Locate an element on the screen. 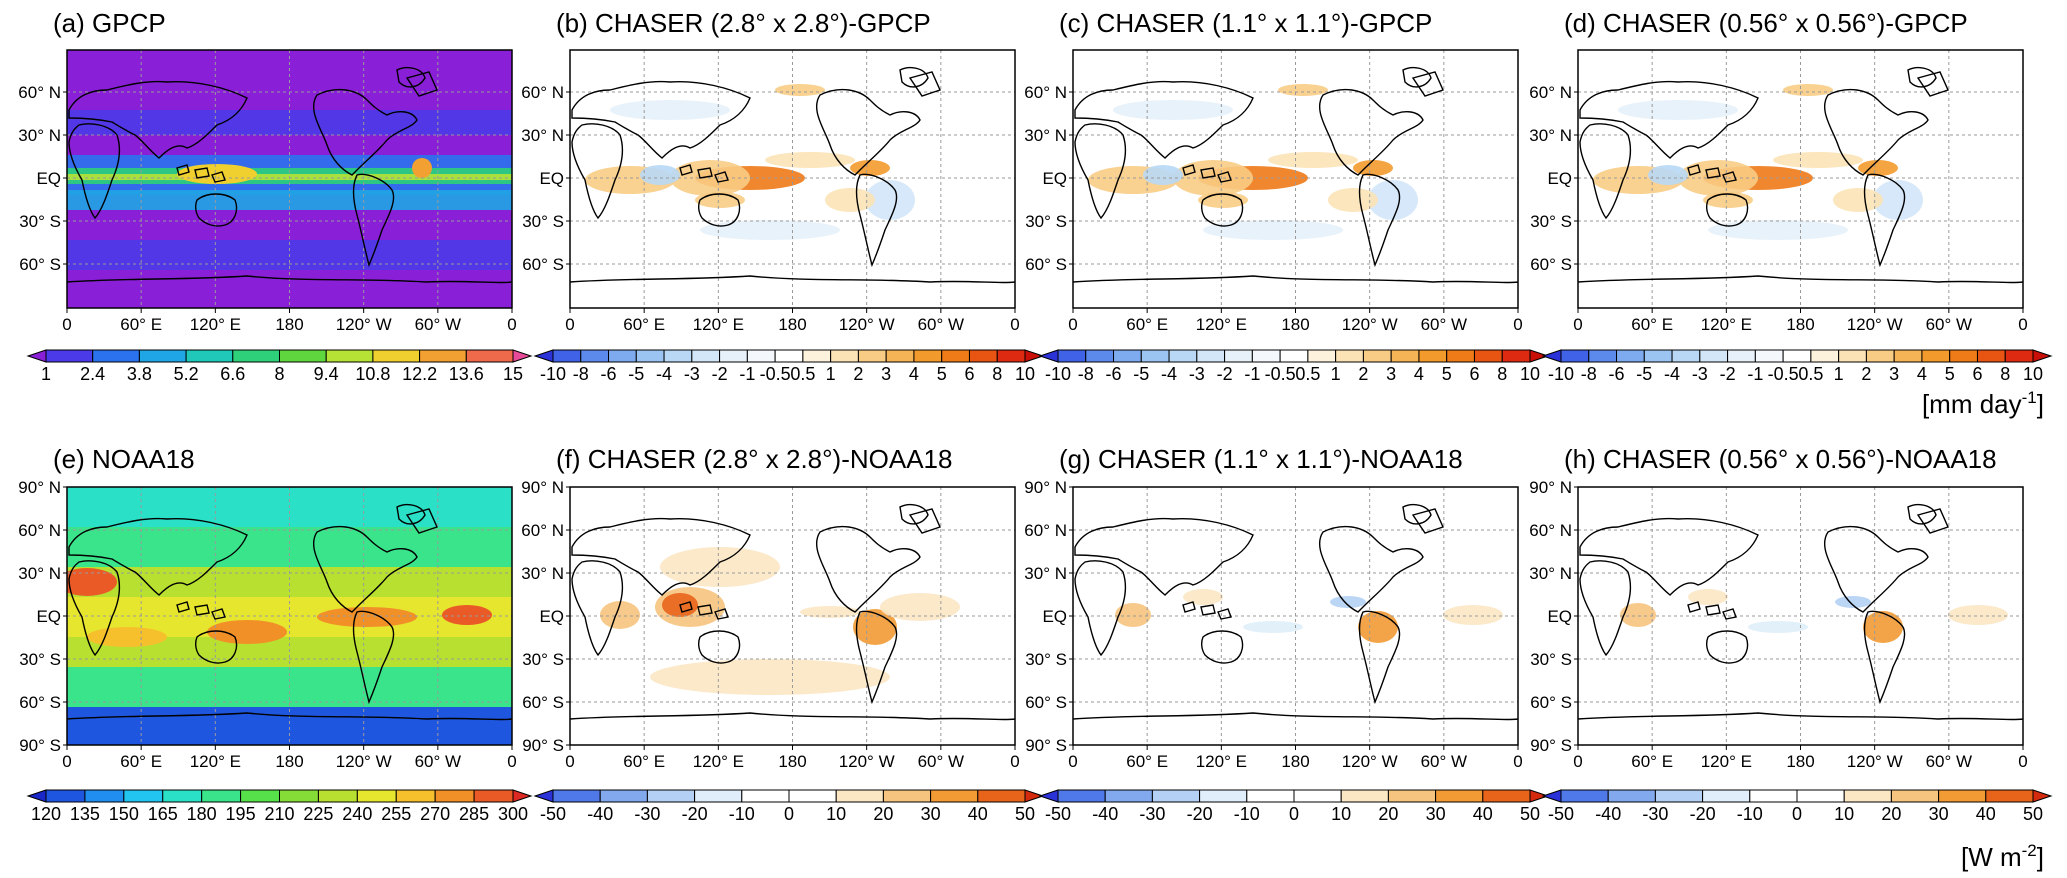 The height and width of the screenshot is (878, 2067). panel-title-b: (b) CHASER (2.8° x 2.8°)-GPCP is located at coordinates (743, 23).